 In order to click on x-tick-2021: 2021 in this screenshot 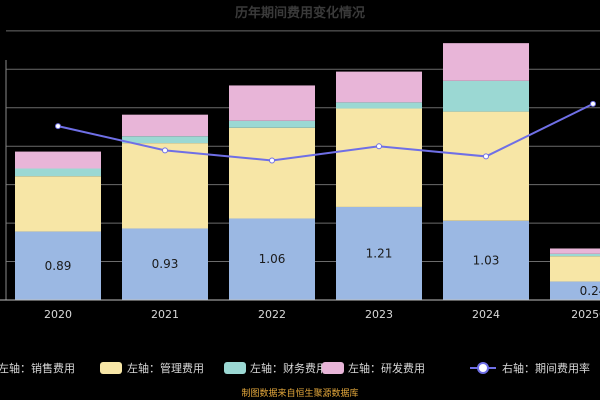, I will do `click(165, 314)`.